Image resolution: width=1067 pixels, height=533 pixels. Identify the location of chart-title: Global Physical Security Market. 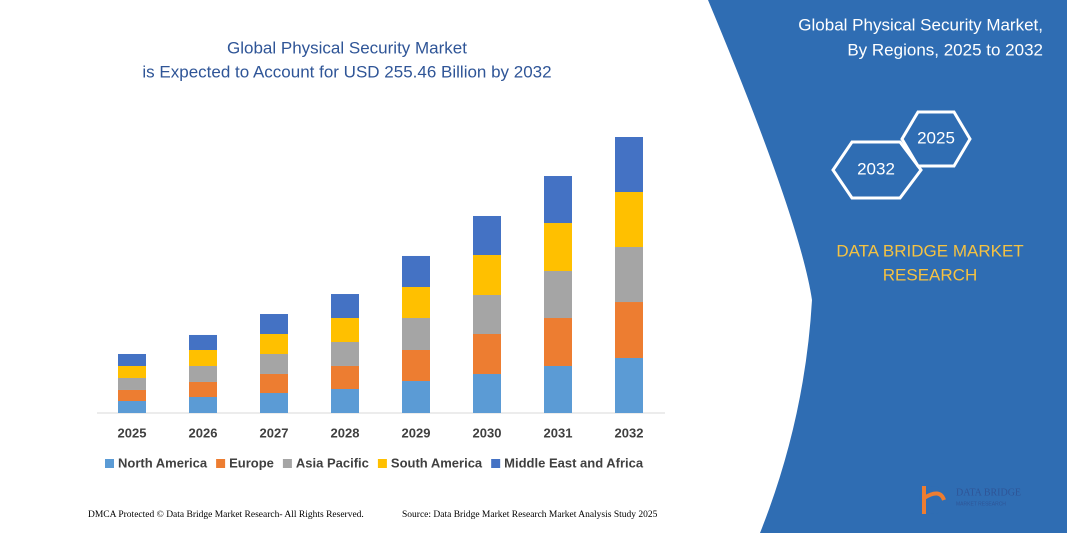
(347, 47).